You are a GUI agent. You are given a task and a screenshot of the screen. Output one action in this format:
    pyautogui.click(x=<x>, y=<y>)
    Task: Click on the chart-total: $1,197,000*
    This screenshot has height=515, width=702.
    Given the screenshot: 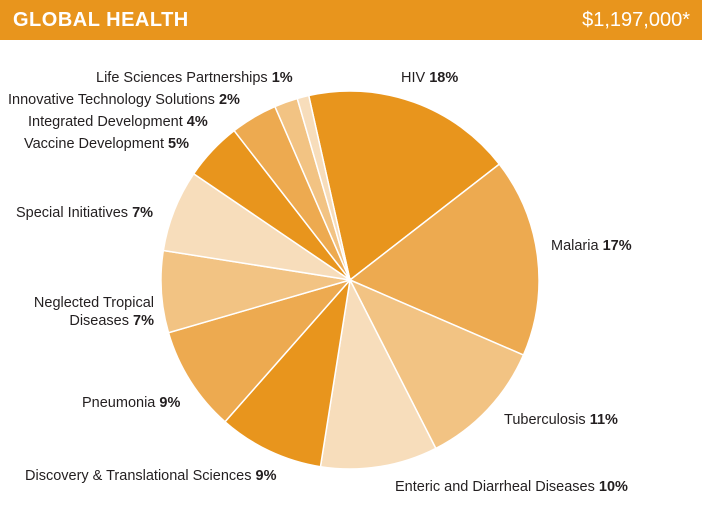 What is the action you would take?
    pyautogui.click(x=636, y=20)
    